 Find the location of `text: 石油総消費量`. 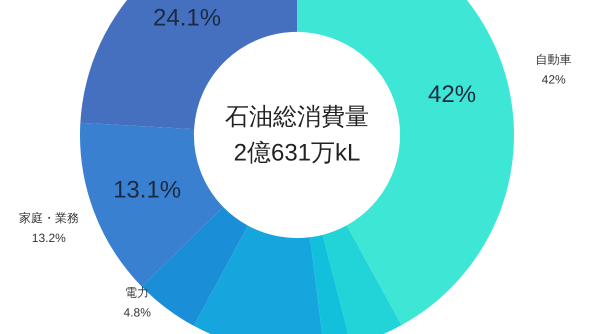

text: 石油総消費量 is located at coordinates (297, 117).